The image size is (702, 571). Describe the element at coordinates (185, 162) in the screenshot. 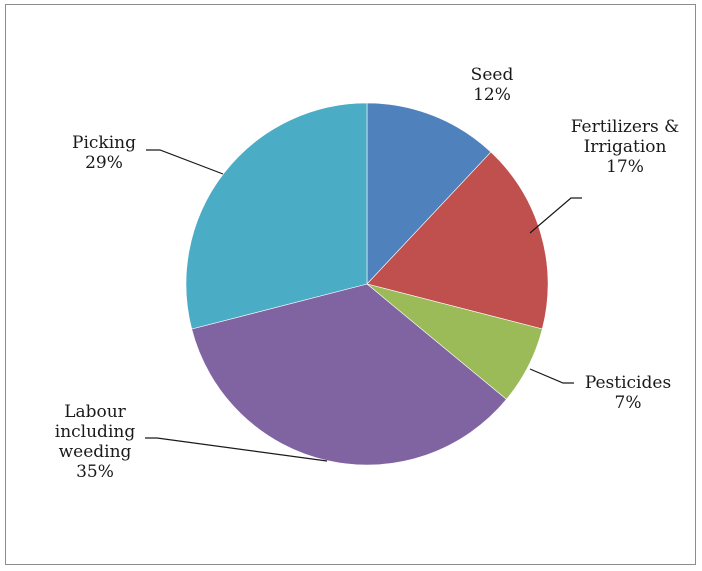

I see `leader-line-picking` at that location.